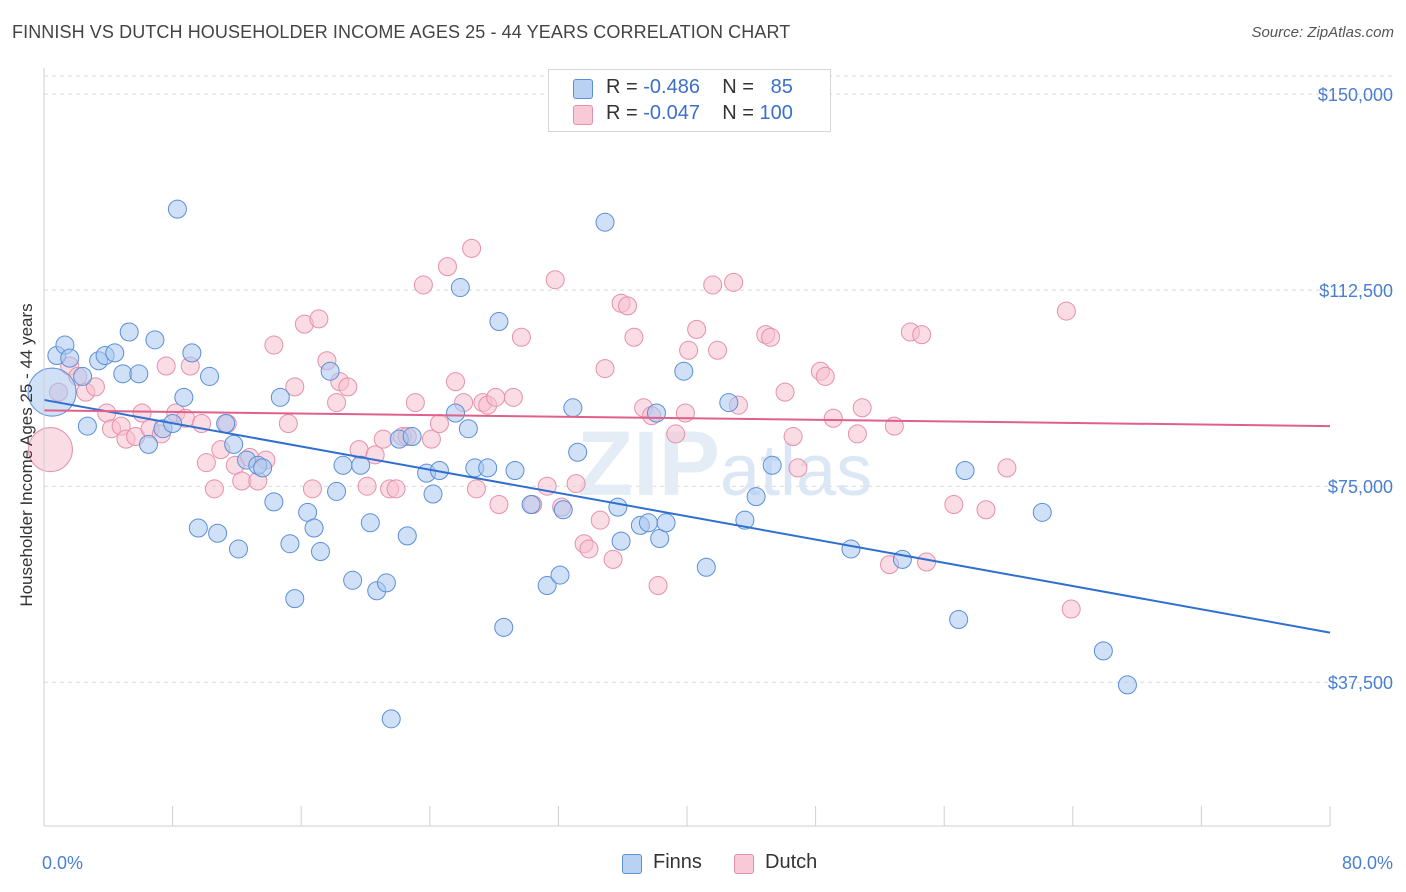  What do you see at coordinates (671, 113) in the screenshot?
I see `dutch-r-value: -0.047` at bounding box center [671, 113].